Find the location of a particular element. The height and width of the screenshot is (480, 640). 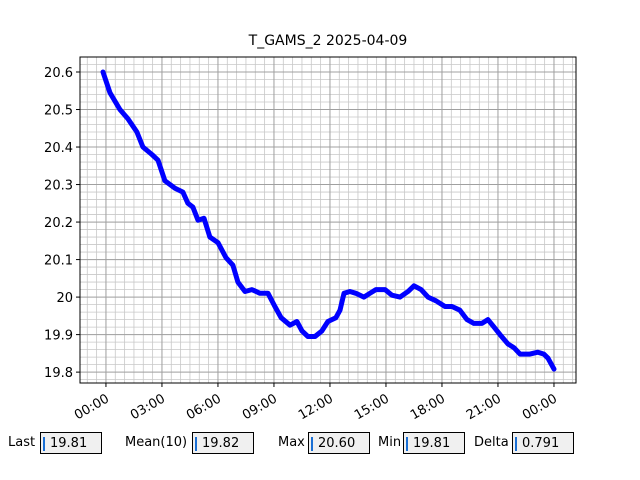

x-tick-label: 15:00 is located at coordinates (372, 407).